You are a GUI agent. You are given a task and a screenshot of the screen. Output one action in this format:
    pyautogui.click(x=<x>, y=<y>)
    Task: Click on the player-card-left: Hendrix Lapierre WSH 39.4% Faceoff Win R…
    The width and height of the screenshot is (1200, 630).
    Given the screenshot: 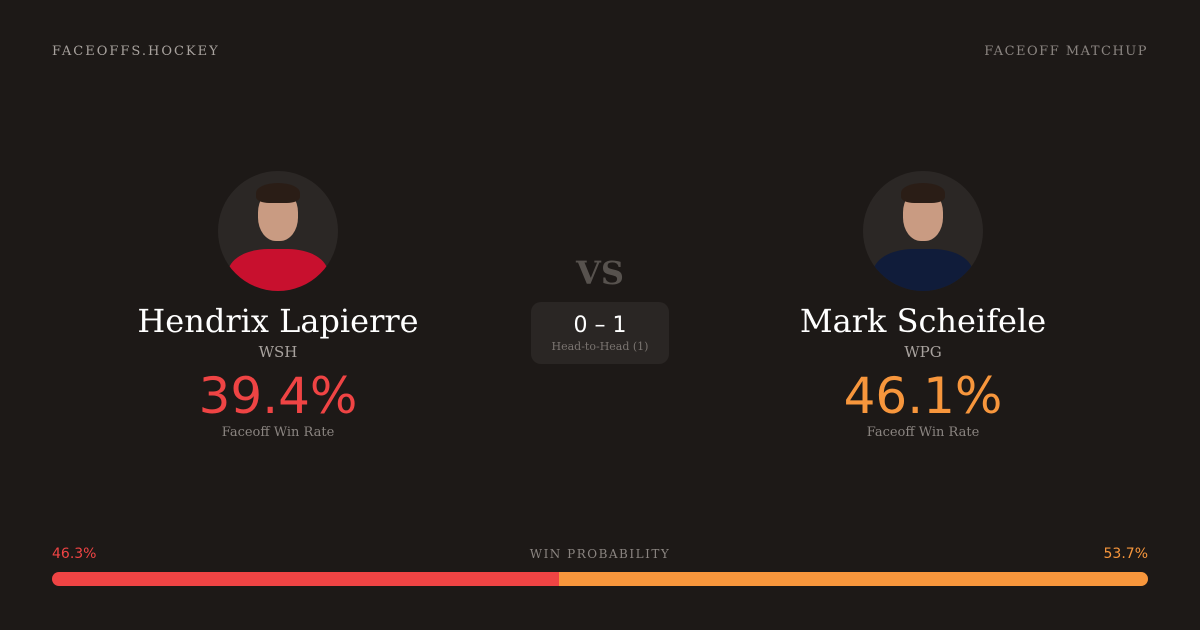 What is the action you would take?
    pyautogui.click(x=278, y=305)
    